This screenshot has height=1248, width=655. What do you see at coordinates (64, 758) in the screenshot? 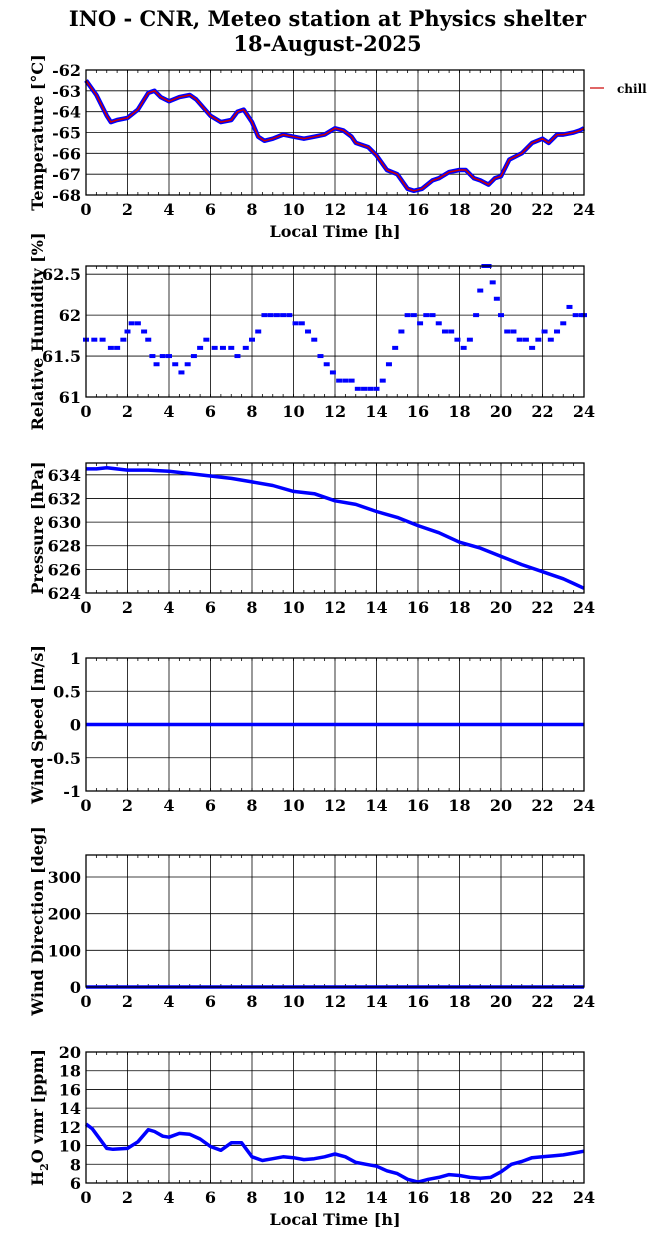
I see `y-tick-label: -0.5` at bounding box center [64, 758].